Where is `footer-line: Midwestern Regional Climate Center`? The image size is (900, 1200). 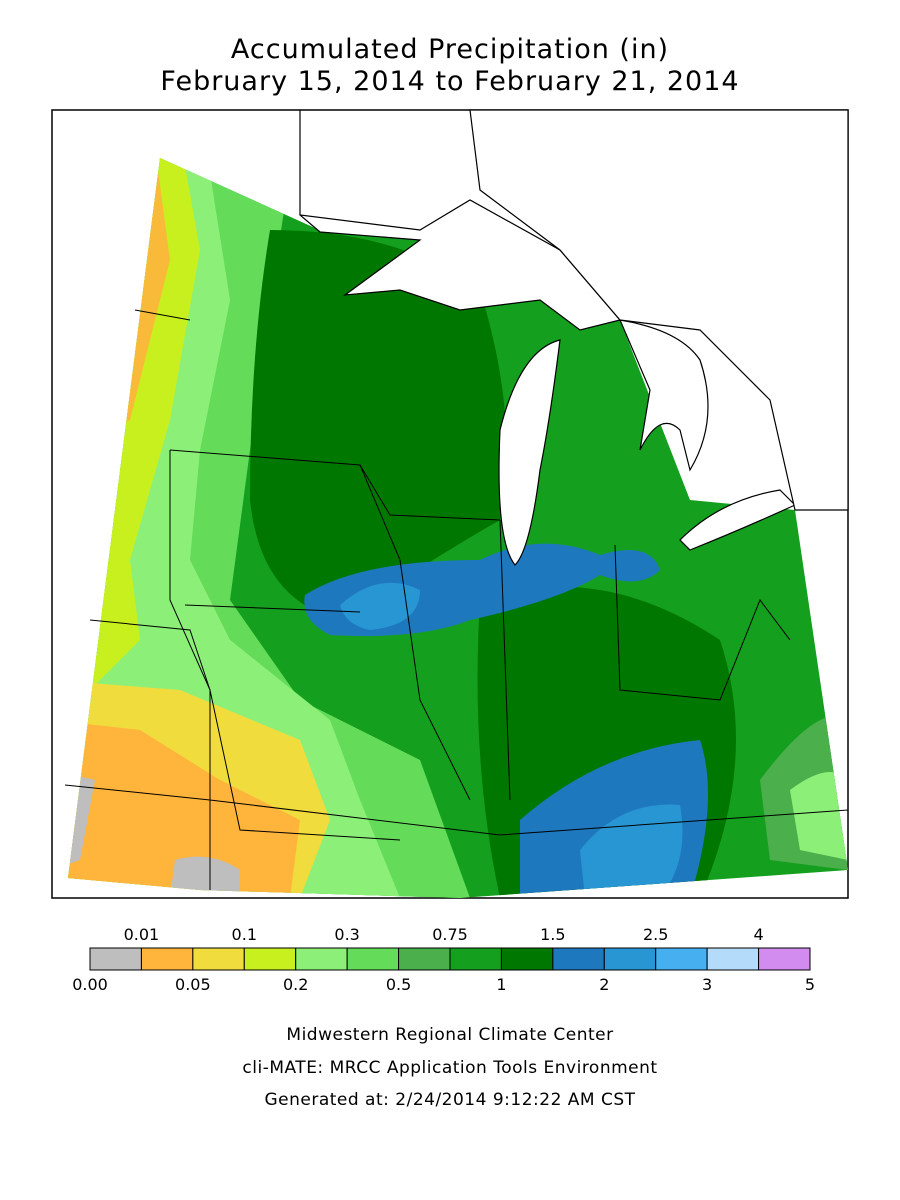
footer-line: Midwestern Regional Climate Center is located at coordinates (449, 1035).